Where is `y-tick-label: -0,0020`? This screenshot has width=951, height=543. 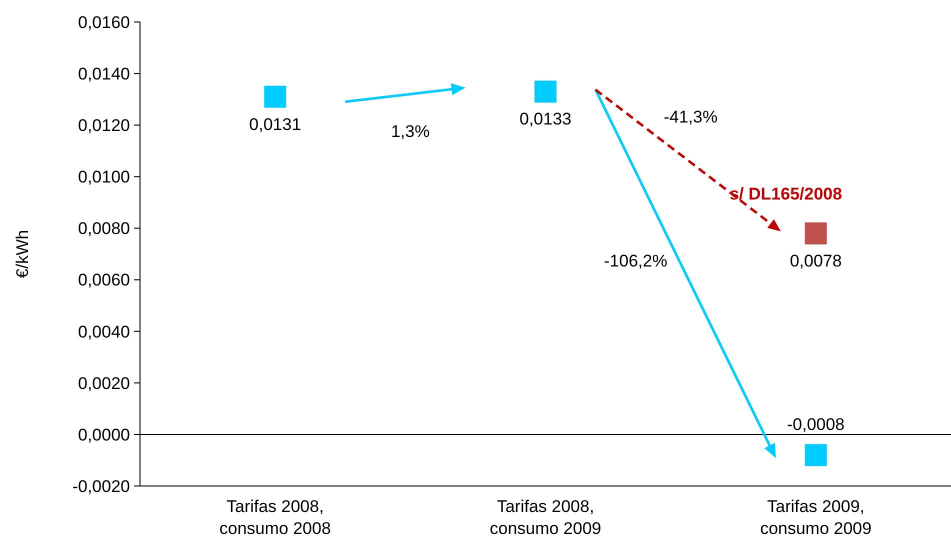
y-tick-label: -0,0020 is located at coordinates (101, 486).